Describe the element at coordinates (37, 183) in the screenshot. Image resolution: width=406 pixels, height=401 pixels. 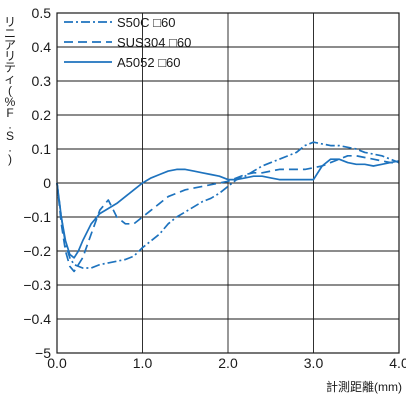
I see `y-tick-labels: 0.5 0.4 0.3 0.2 0.1 0 −0.1 −0.2 −0.3 −0.4 −5` at that location.